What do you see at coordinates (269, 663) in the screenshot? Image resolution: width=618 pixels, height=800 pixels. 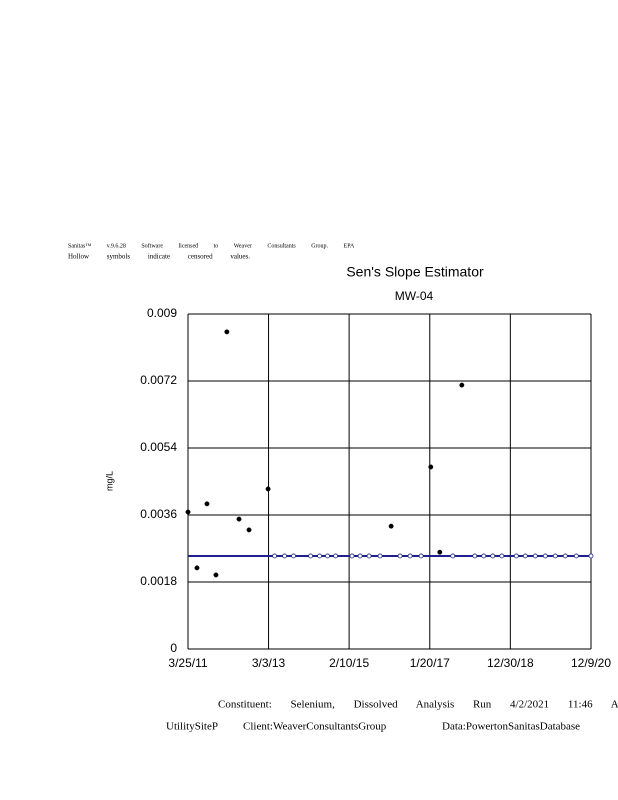 I see `x-tick-label: 3/3/13` at bounding box center [269, 663].